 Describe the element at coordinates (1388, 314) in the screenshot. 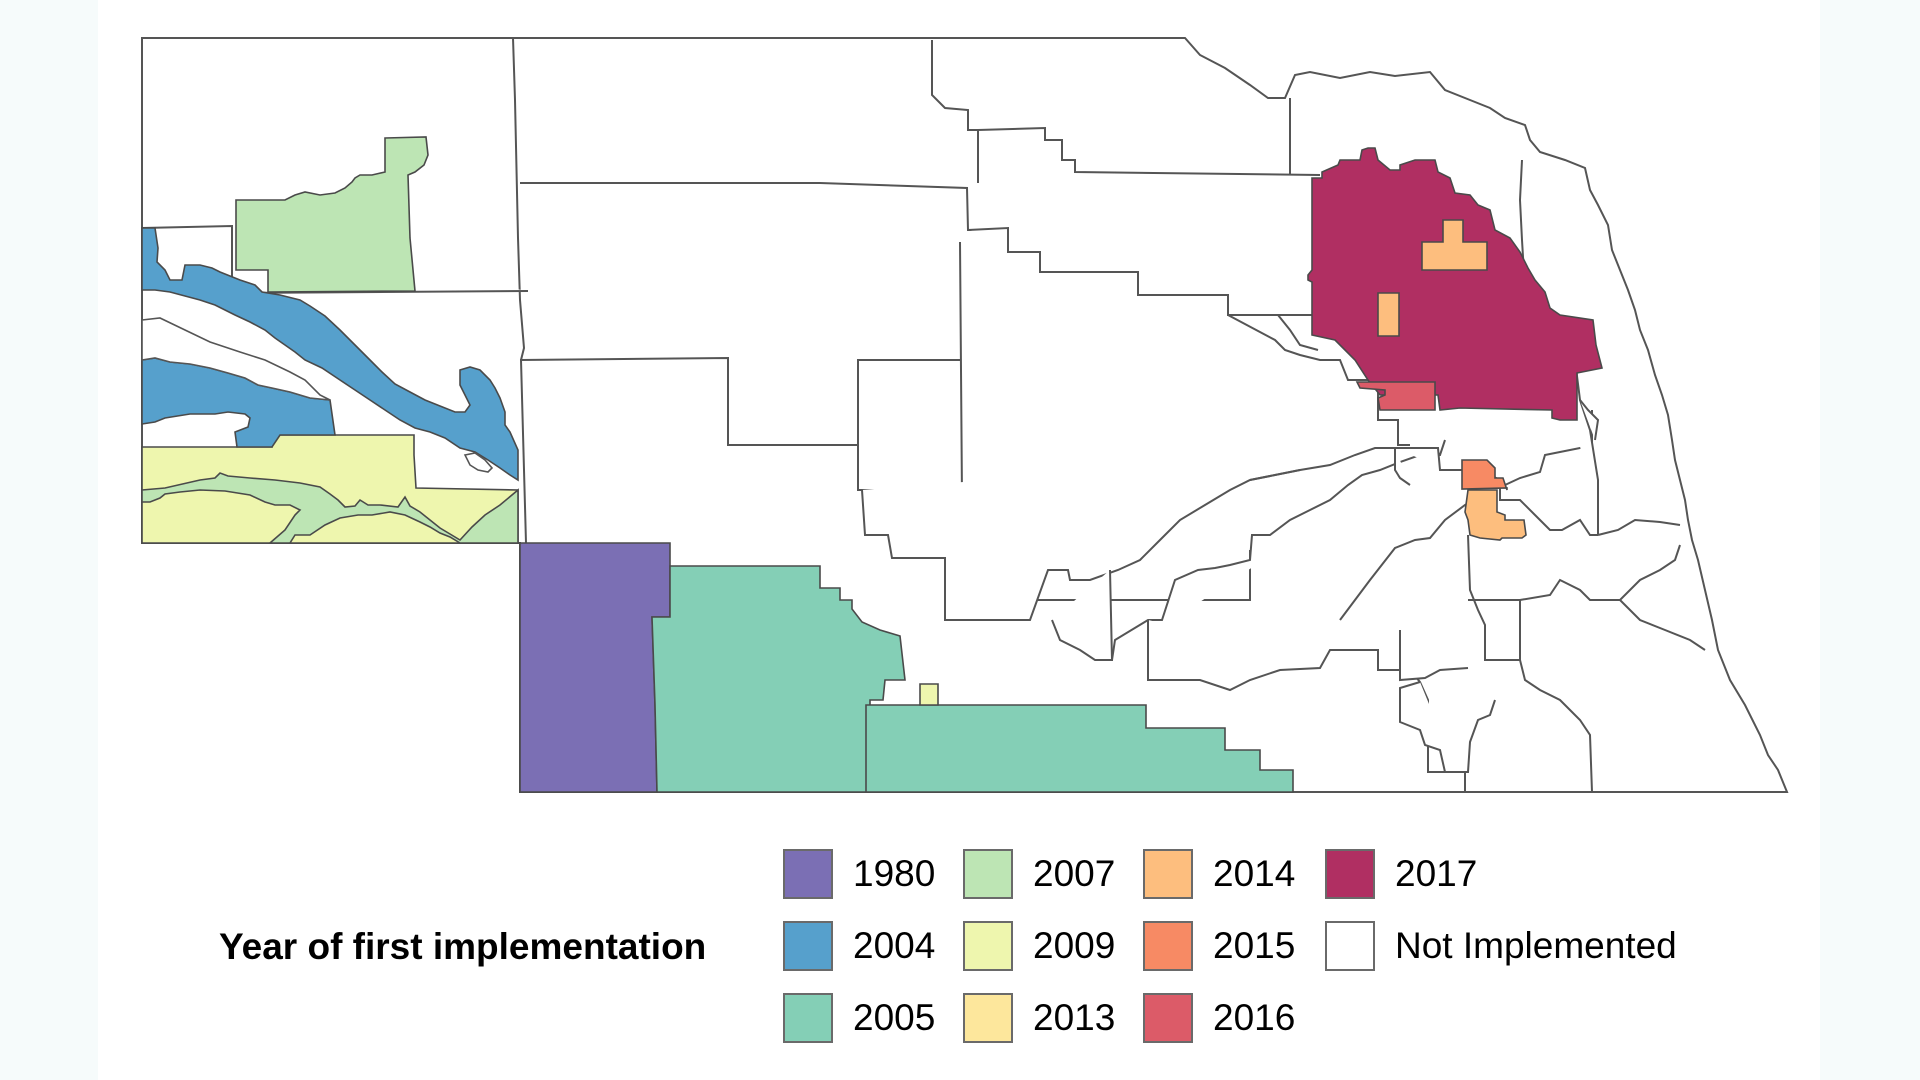

I see `zone-2014-parcel-b` at that location.